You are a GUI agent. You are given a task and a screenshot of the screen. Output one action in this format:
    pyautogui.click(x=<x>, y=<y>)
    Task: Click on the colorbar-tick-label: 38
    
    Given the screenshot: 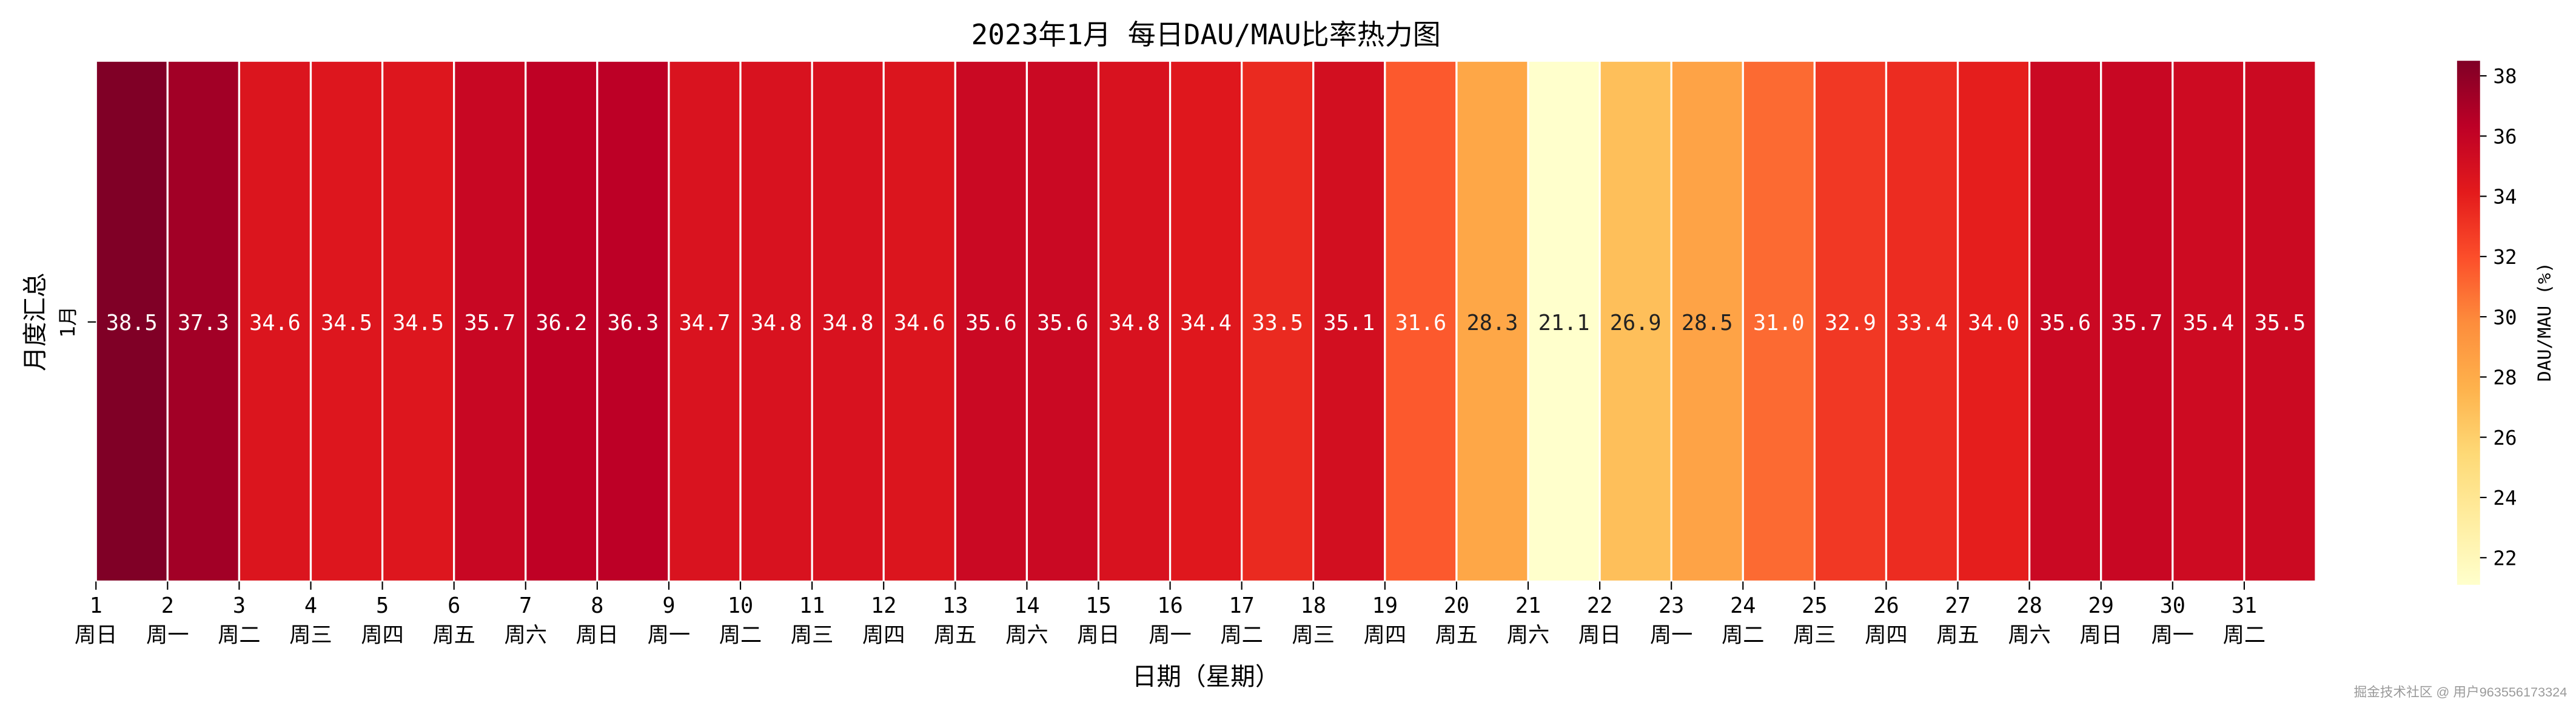 What is the action you would take?
    pyautogui.click(x=2505, y=76)
    